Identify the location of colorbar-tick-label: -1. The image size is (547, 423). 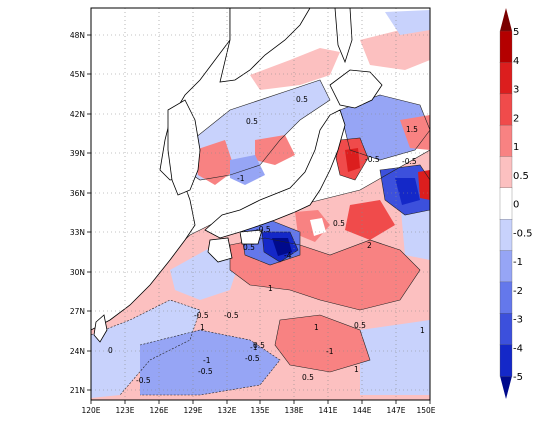
(518, 262).